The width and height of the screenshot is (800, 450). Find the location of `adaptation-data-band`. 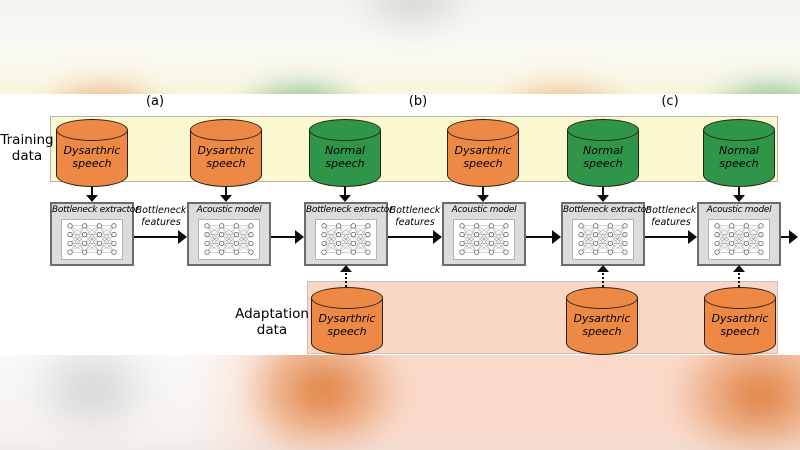

adaptation-data-band is located at coordinates (542, 317).